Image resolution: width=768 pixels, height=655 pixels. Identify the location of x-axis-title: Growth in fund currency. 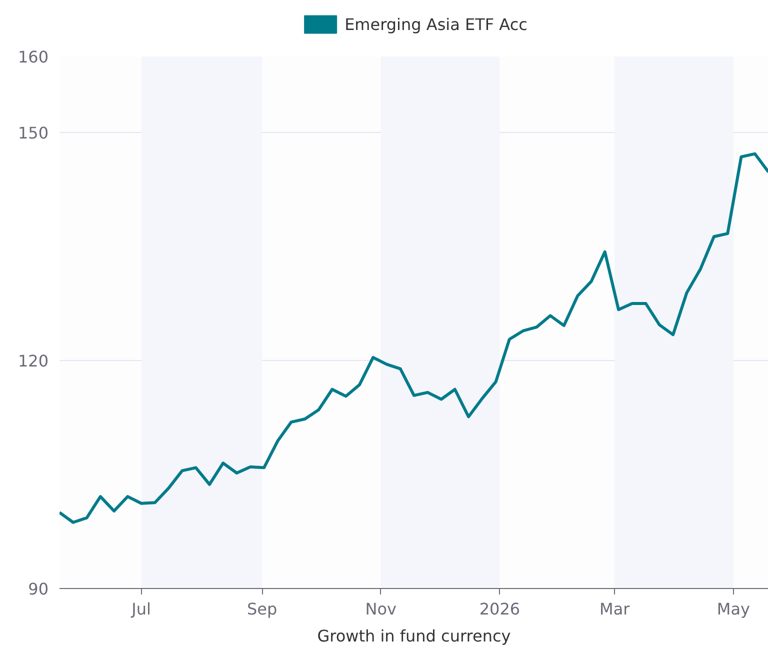
(414, 636).